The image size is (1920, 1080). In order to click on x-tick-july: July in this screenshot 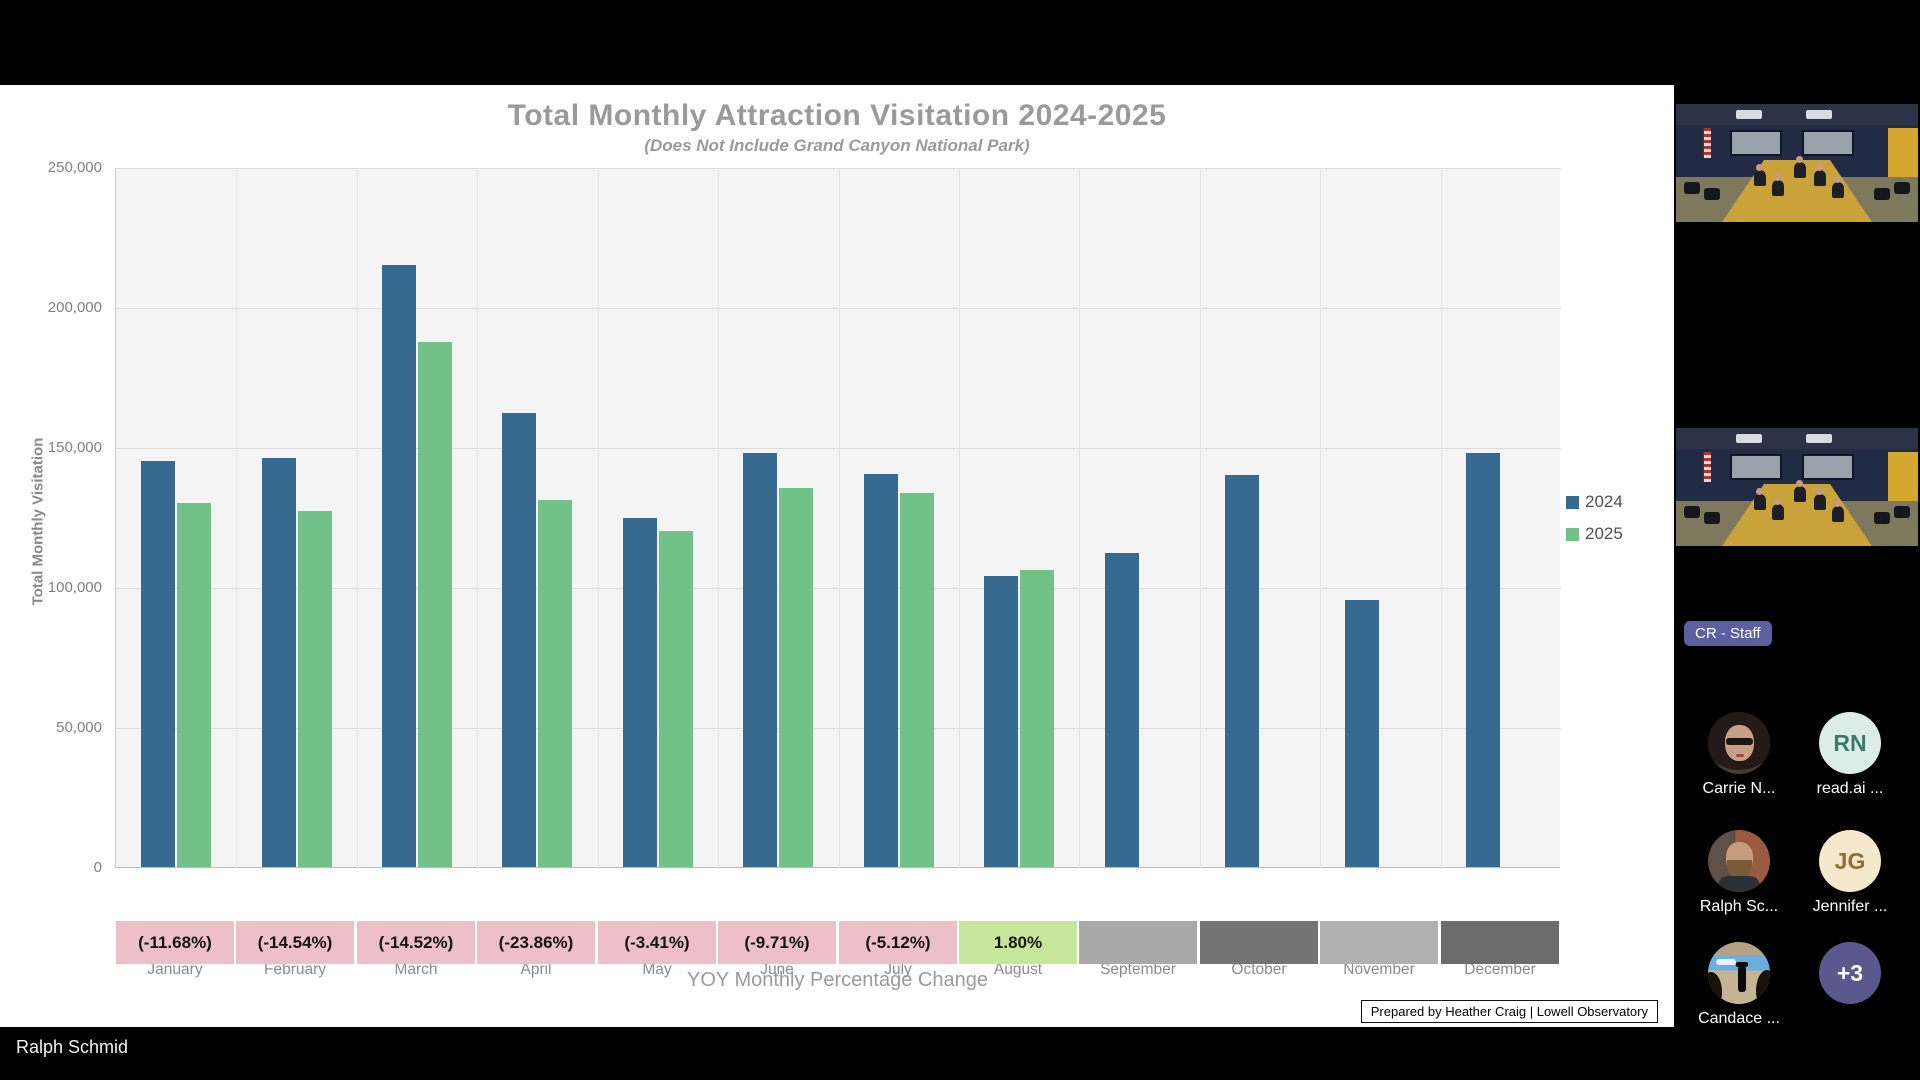, I will do `click(898, 969)`.